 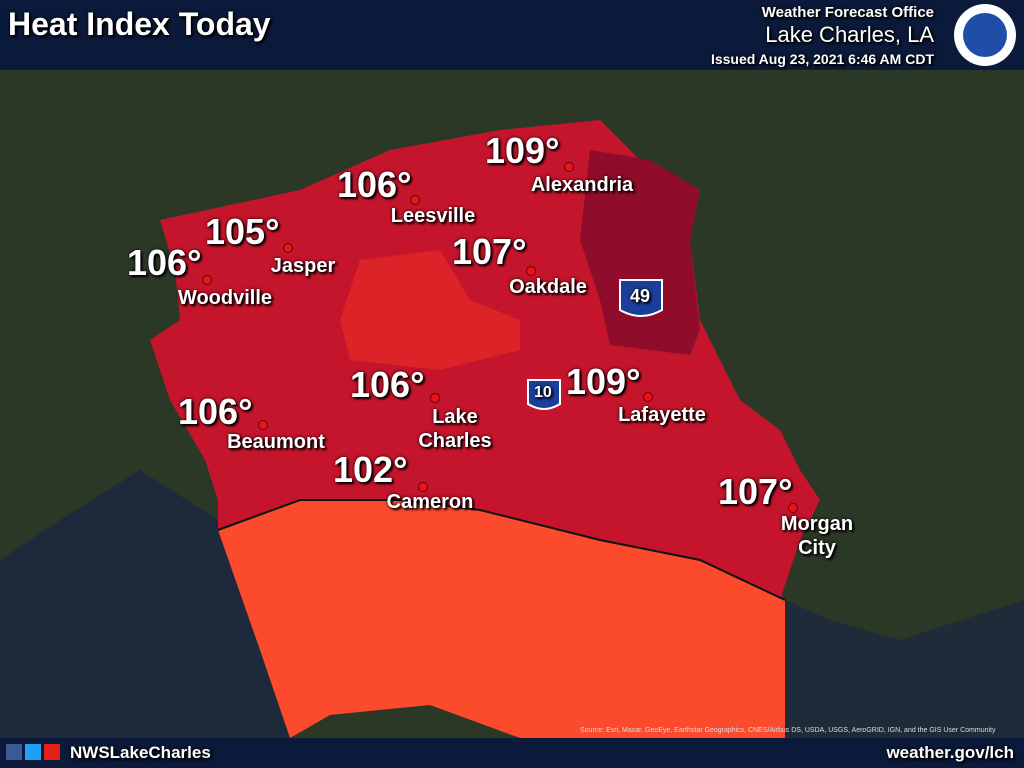 I want to click on issued: Issued Aug 23, 2021 6:46 AM CDT, so click(x=822, y=59).